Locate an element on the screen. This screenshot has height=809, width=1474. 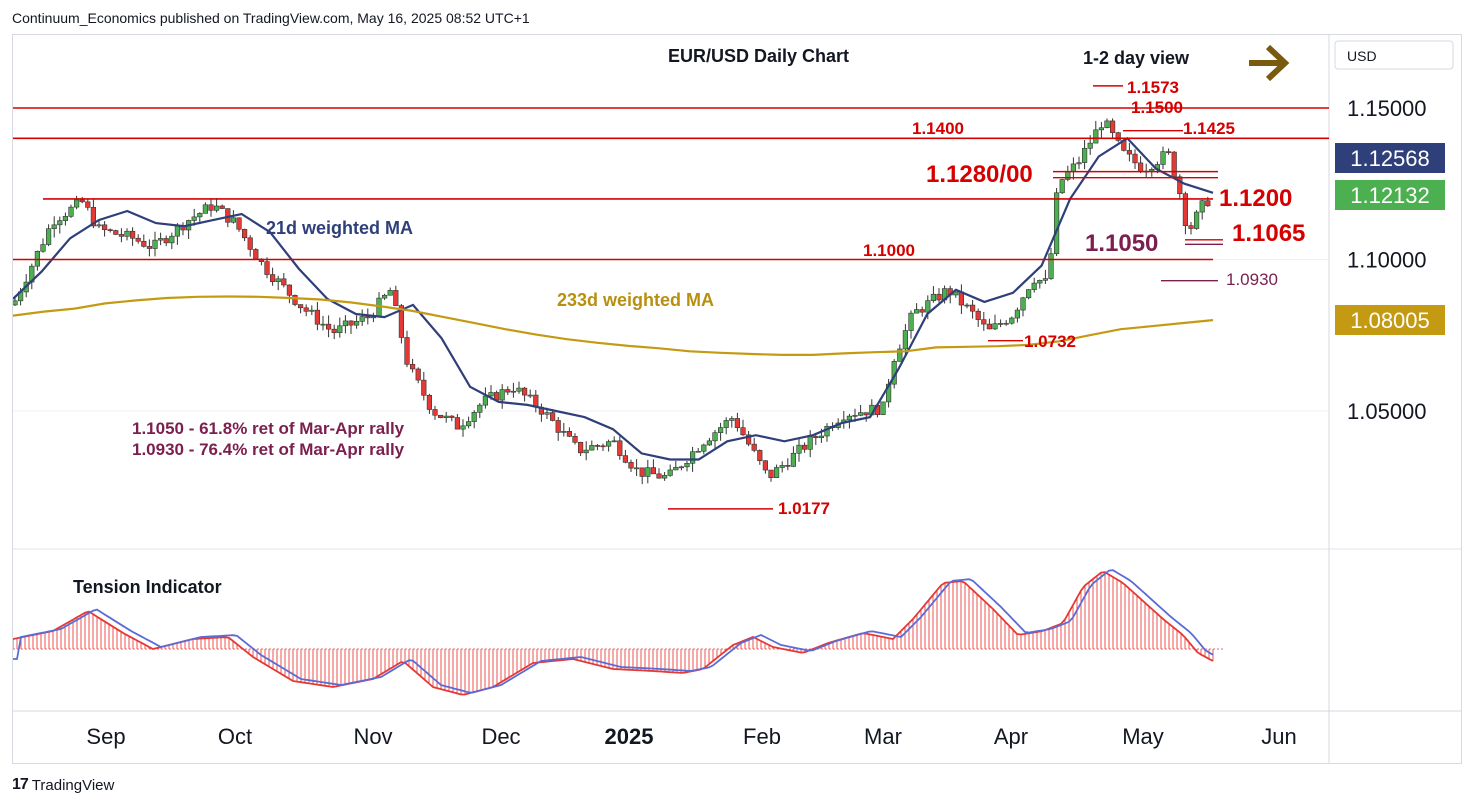
indicator-slow-line is located at coordinates (613, 631).